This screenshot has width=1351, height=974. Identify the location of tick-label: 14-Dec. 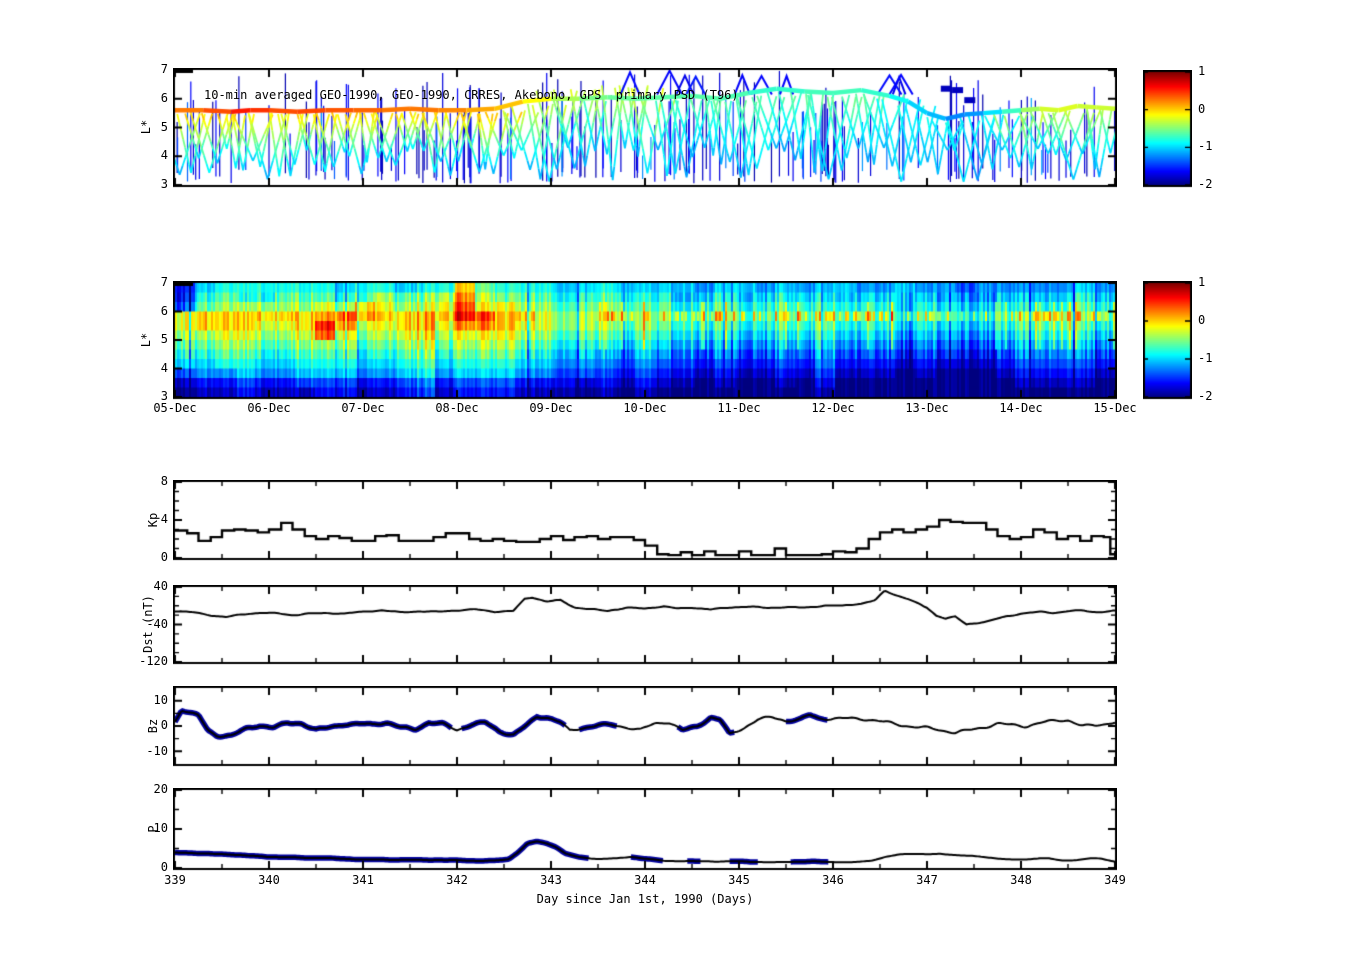
(1021, 408).